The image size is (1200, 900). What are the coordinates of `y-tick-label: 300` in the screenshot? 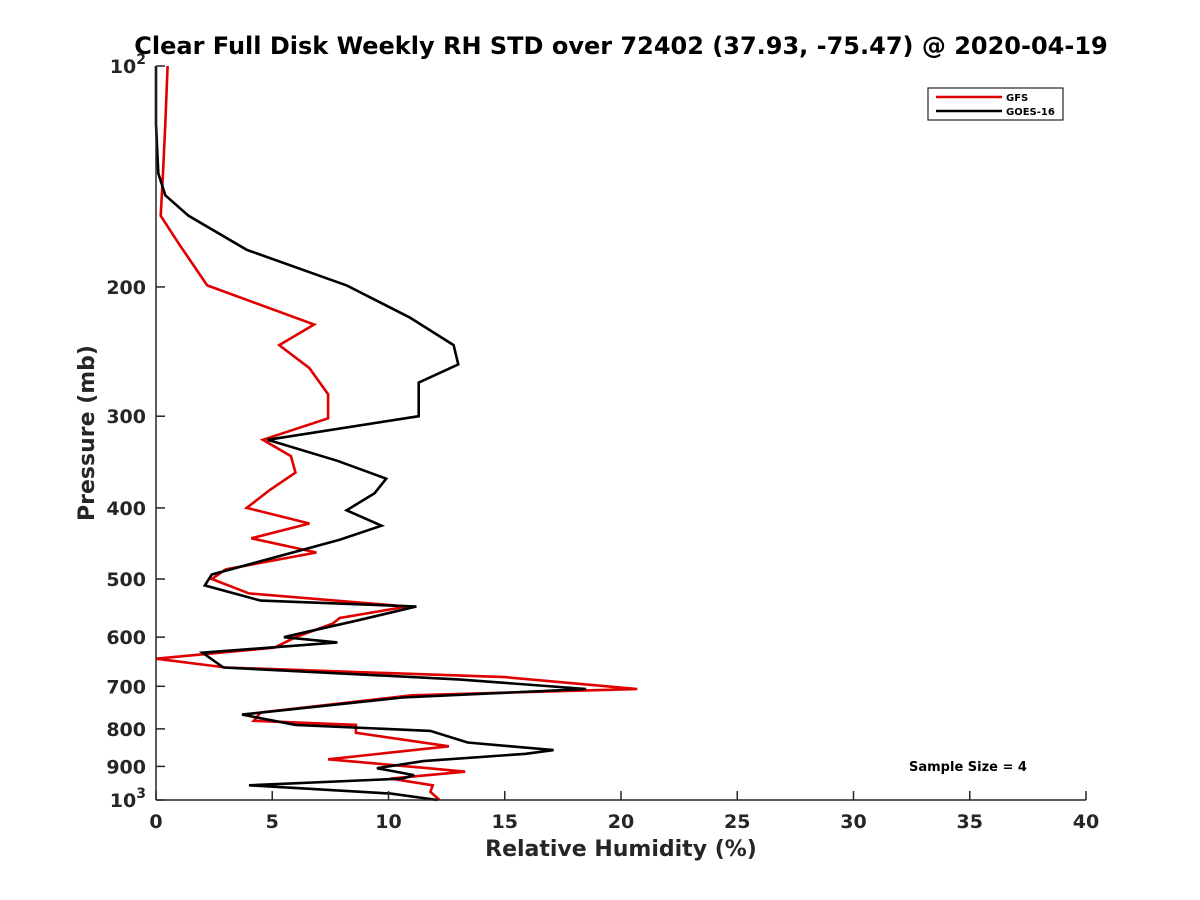 It's located at (126, 417).